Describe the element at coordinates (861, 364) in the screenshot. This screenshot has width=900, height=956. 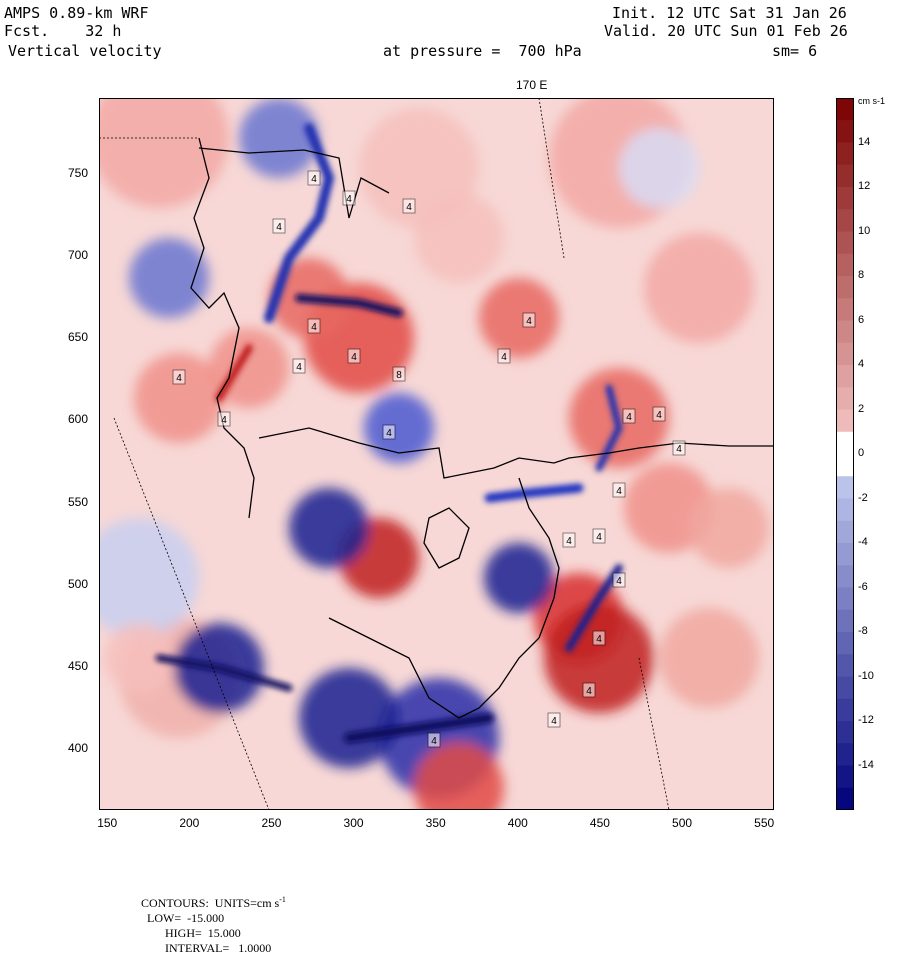
I see `colorbar-tick-label: 4` at that location.